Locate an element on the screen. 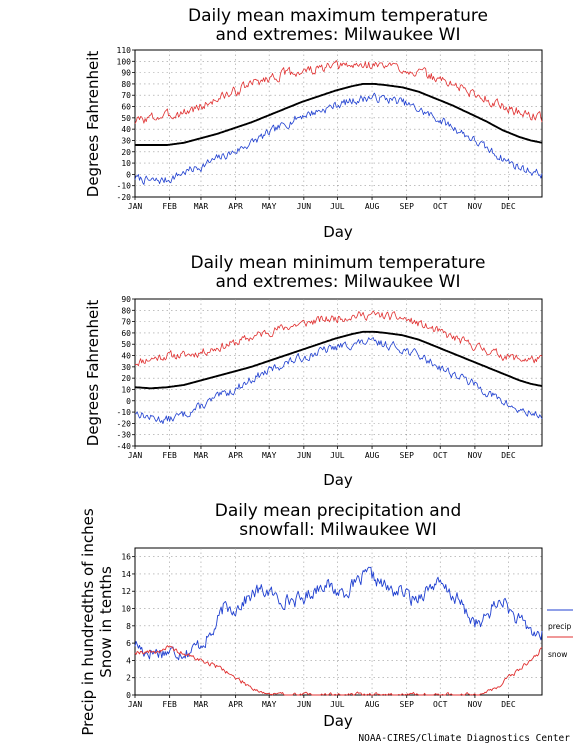 The height and width of the screenshot is (745, 576). y-tick-label: 12 is located at coordinates (126, 591).